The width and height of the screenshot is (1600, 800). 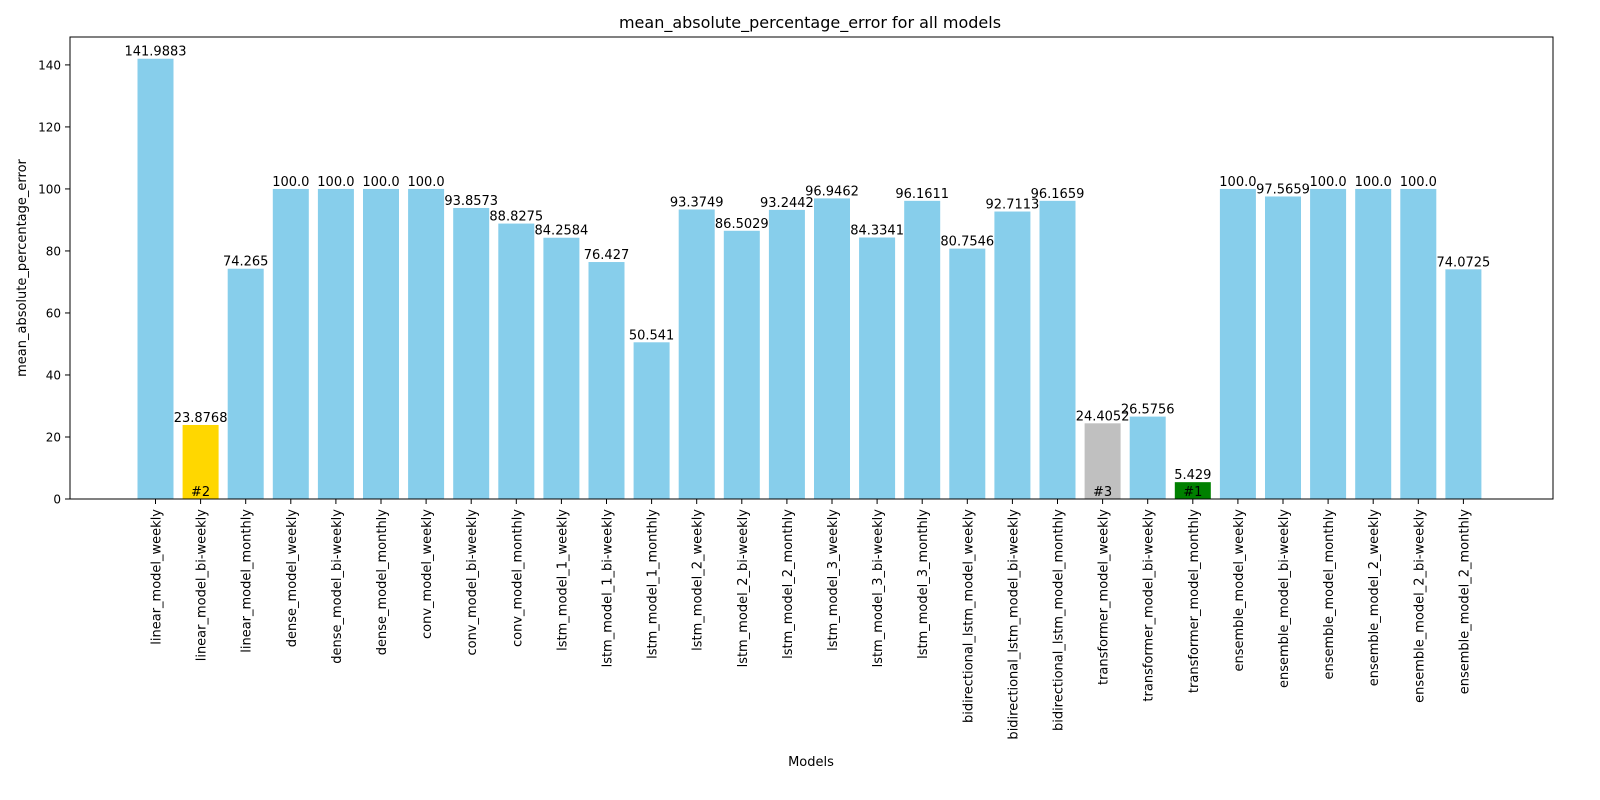 I want to click on x-tick-label: ensemble_model_2_bi-weekly, so click(x=1419, y=606).